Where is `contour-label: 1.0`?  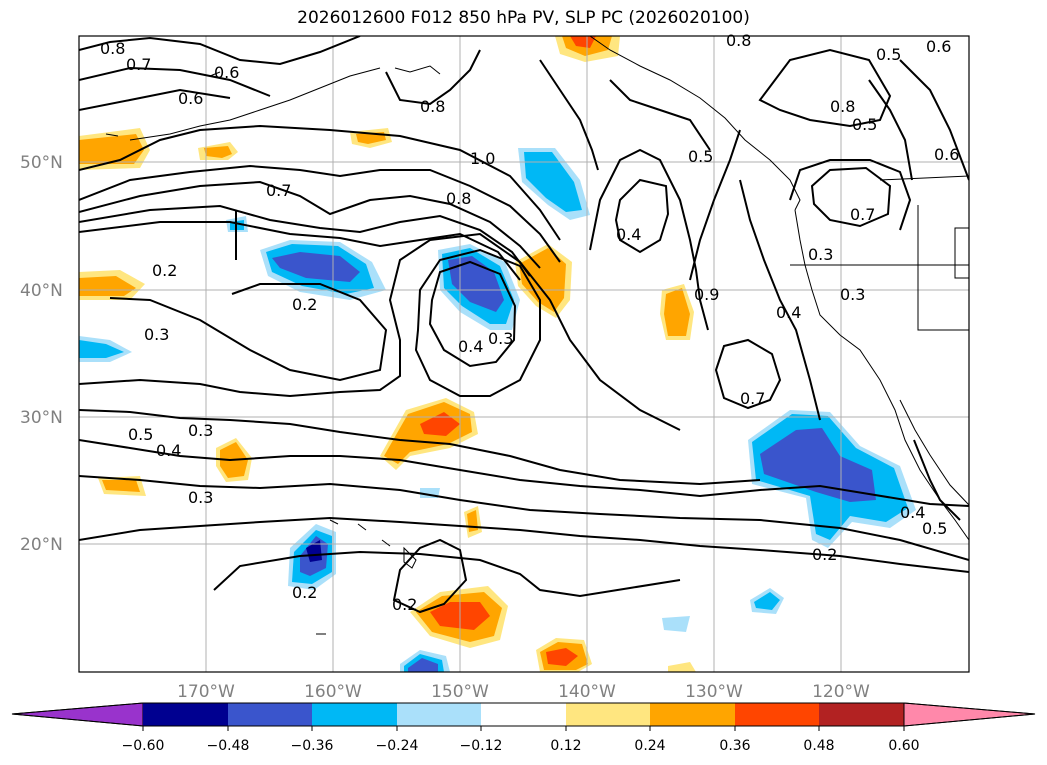 contour-label: 1.0 is located at coordinates (482, 158).